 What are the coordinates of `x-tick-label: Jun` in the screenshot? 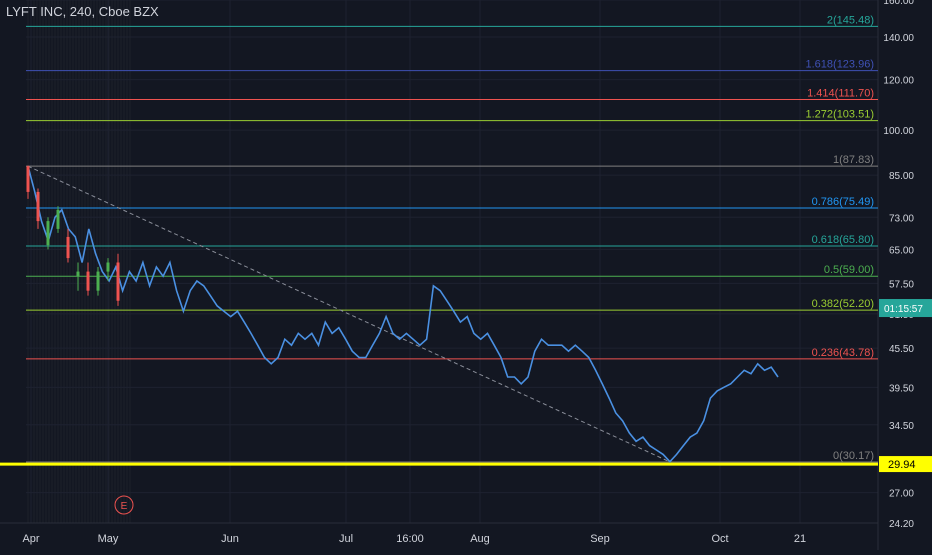 It's located at (230, 539).